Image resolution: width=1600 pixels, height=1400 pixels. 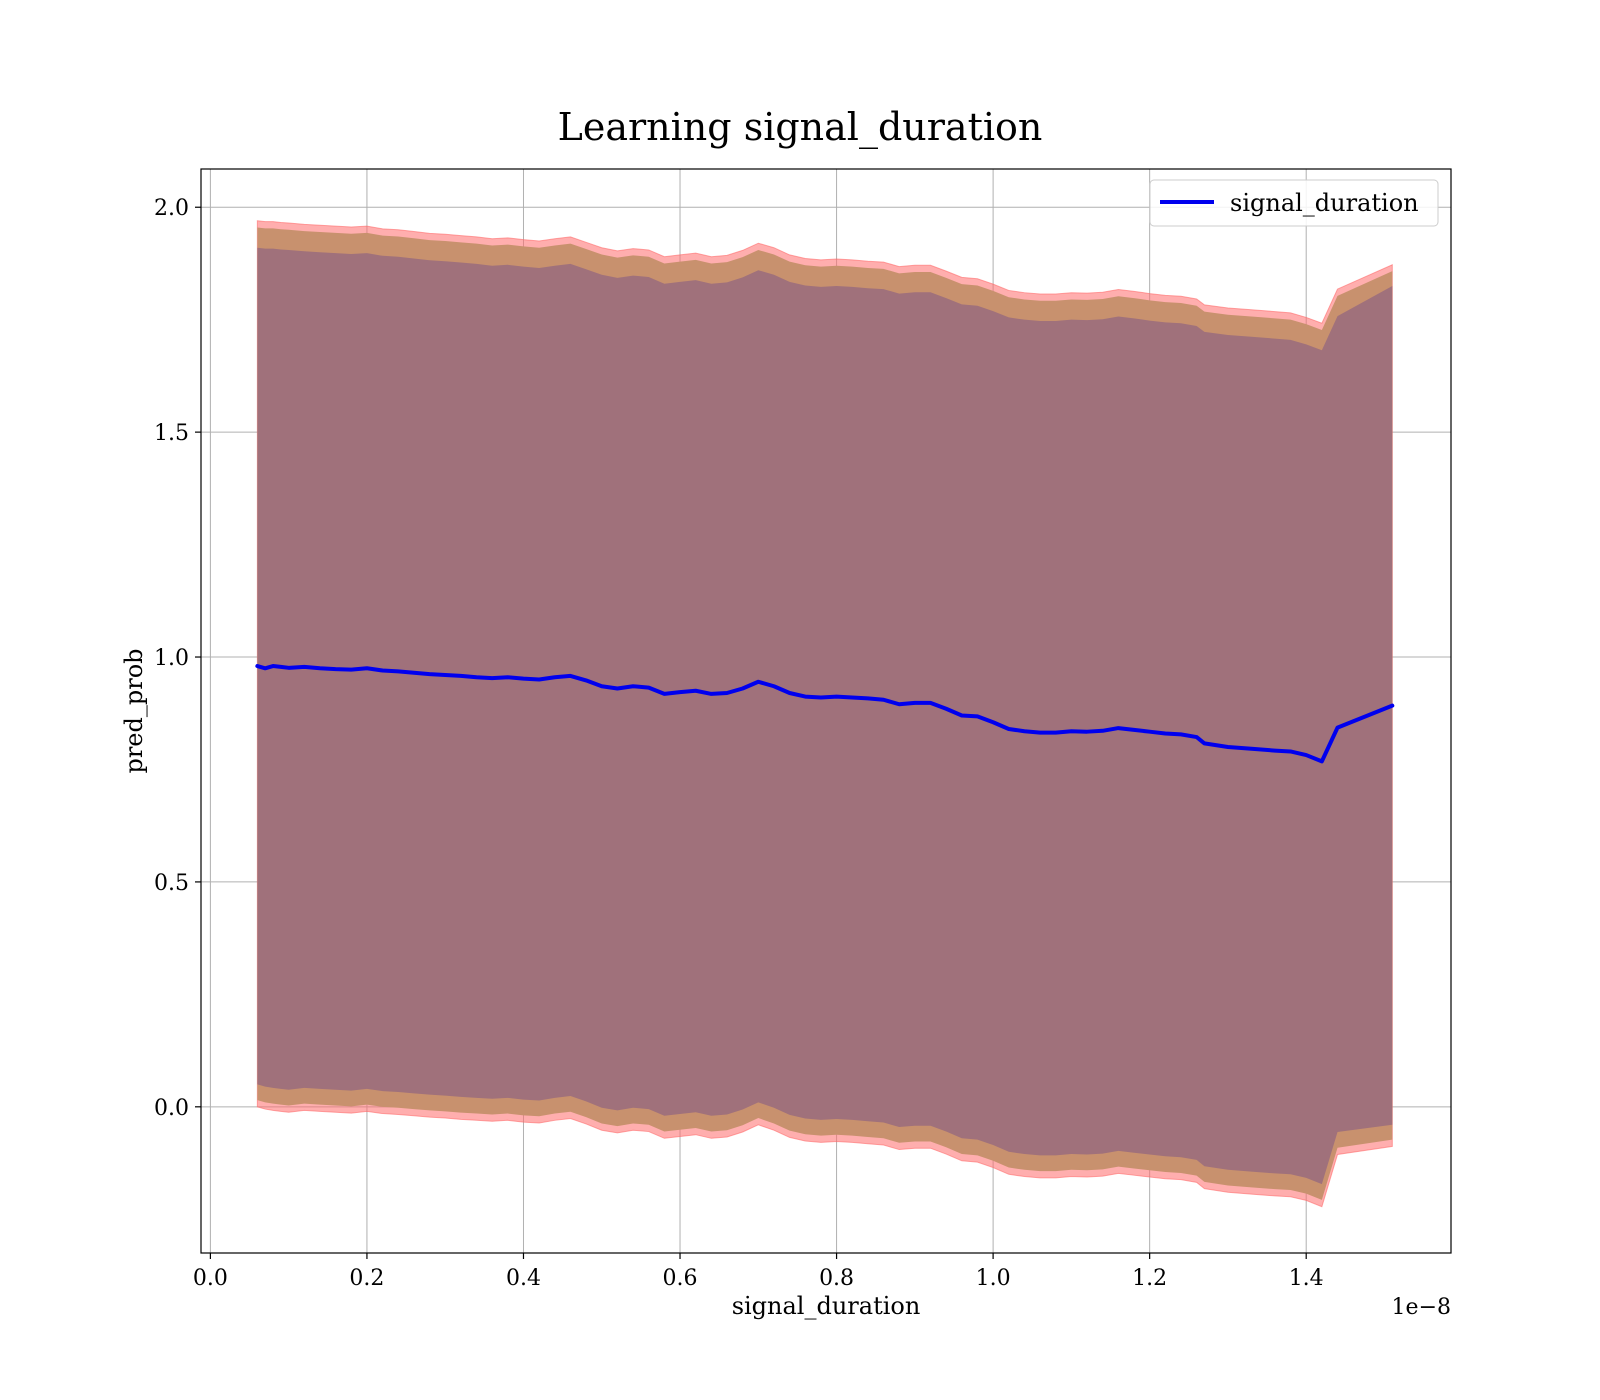 What do you see at coordinates (210, 1278) in the screenshot?
I see `x-tick-label: 0.0` at bounding box center [210, 1278].